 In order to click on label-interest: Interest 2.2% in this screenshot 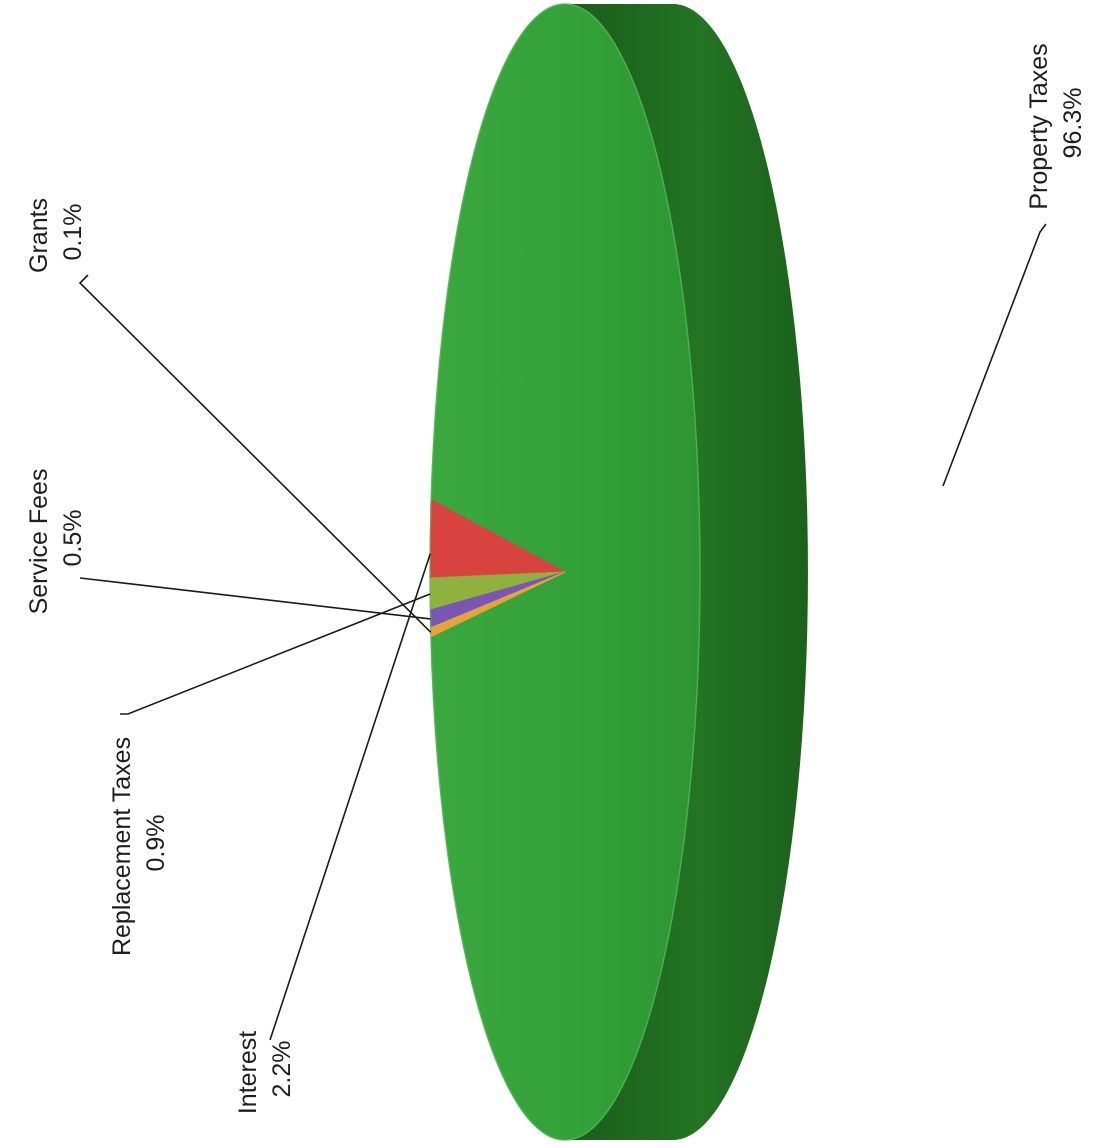, I will do `click(265, 1069)`.